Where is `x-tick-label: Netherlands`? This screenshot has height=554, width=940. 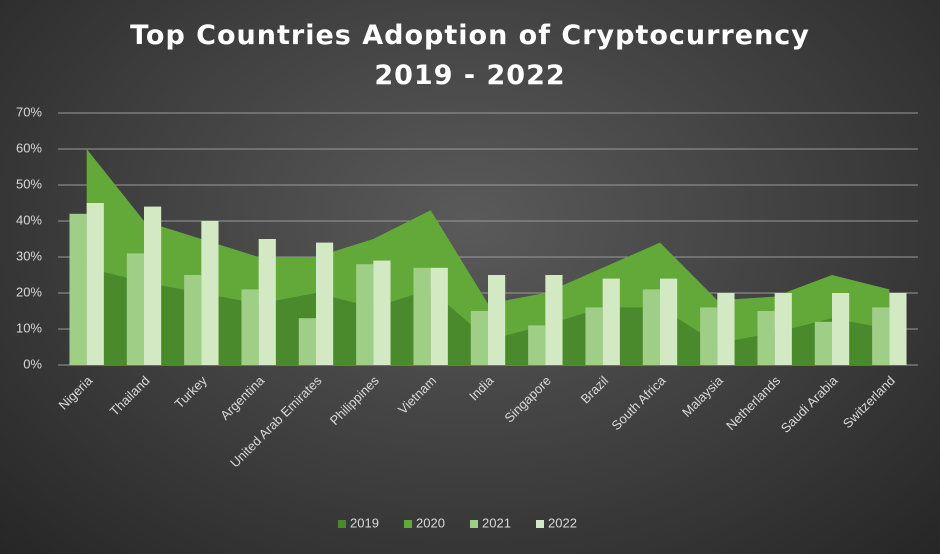 x-tick-label: Netherlands is located at coordinates (753, 403).